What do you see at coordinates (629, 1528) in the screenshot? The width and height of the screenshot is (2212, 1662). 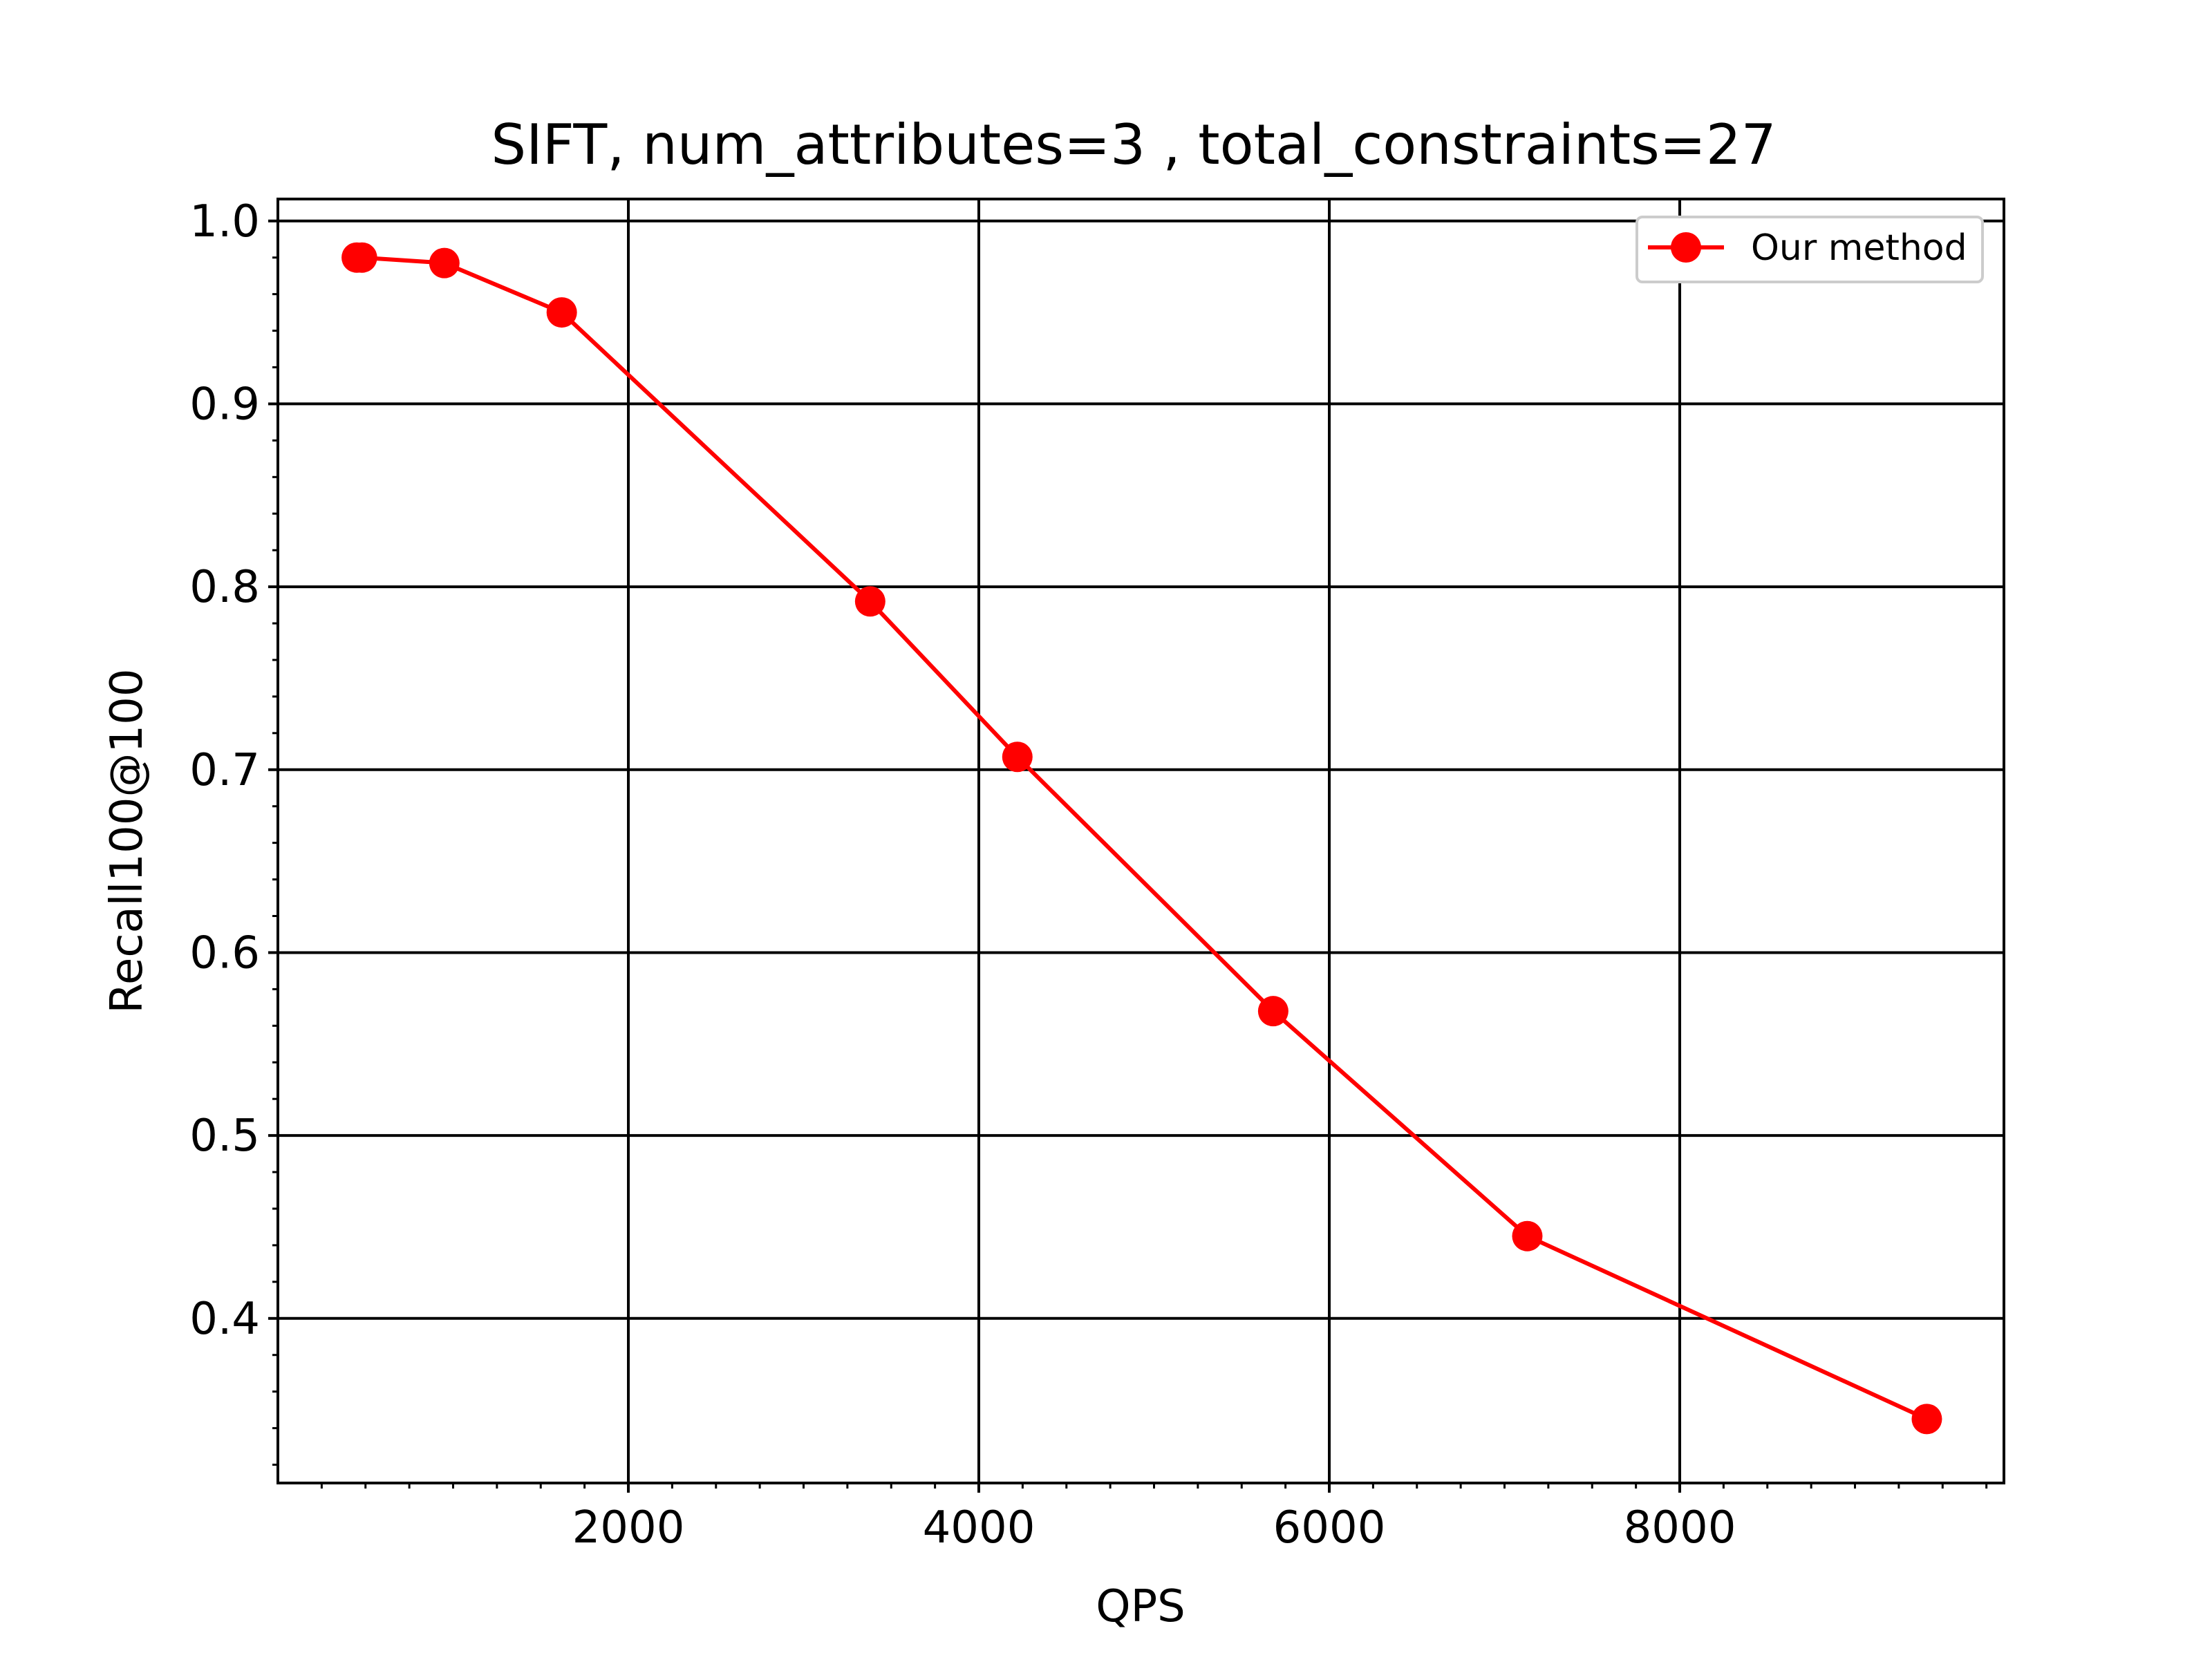 I see `x-tick-label: 2000` at bounding box center [629, 1528].